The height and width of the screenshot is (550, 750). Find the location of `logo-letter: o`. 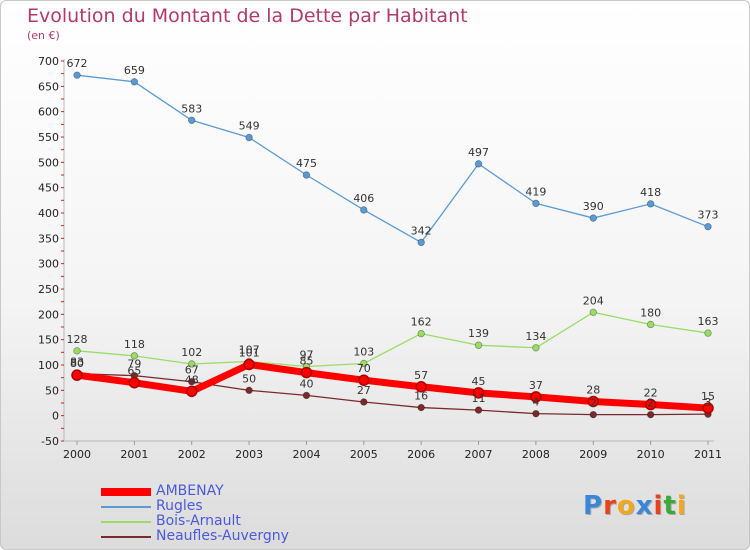

logo-letter: o is located at coordinates (626, 506).